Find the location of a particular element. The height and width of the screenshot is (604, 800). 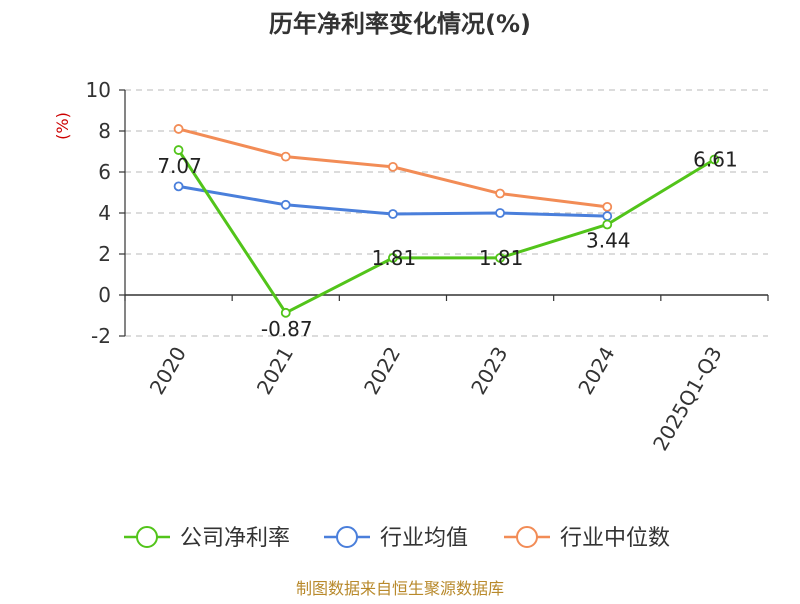

legend-label: 公司净利率 is located at coordinates (235, 538).